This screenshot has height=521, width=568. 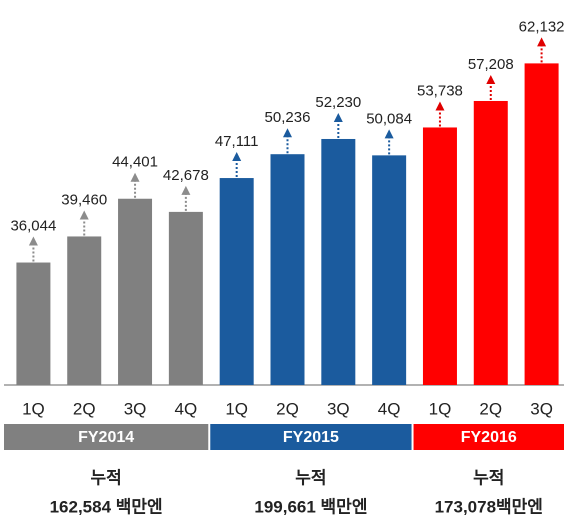 What do you see at coordinates (542, 26) in the screenshot?
I see `value-label: 62,132` at bounding box center [542, 26].